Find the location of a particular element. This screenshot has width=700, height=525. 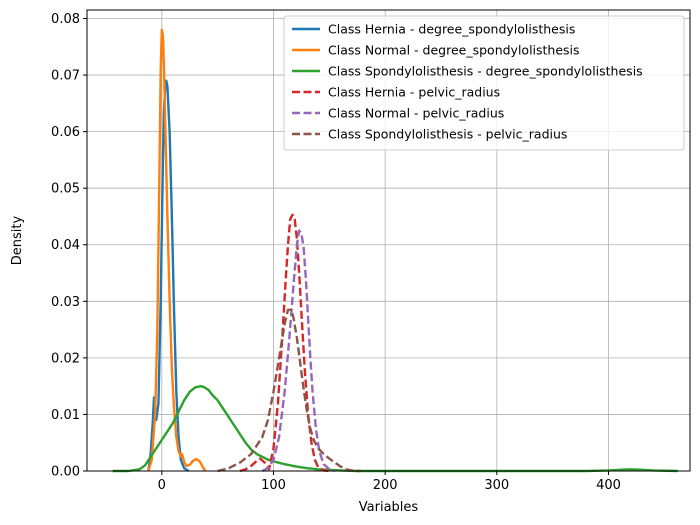

y-tick-label: 0.04 is located at coordinates (65, 245).